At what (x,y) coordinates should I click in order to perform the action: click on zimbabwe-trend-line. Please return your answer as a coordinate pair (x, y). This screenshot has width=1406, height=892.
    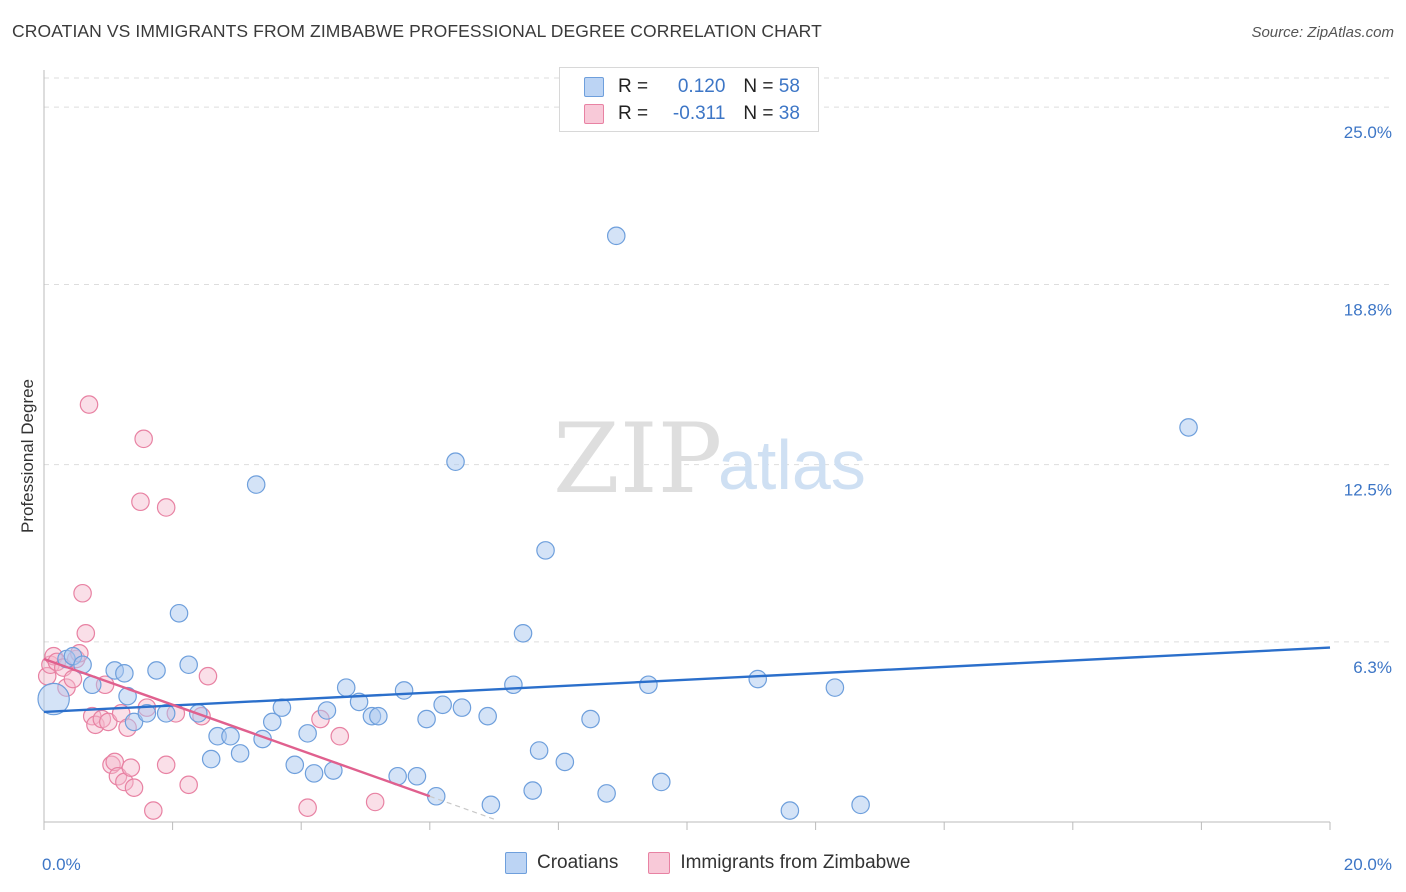
    Looking at the image, I should click on (237, 727).